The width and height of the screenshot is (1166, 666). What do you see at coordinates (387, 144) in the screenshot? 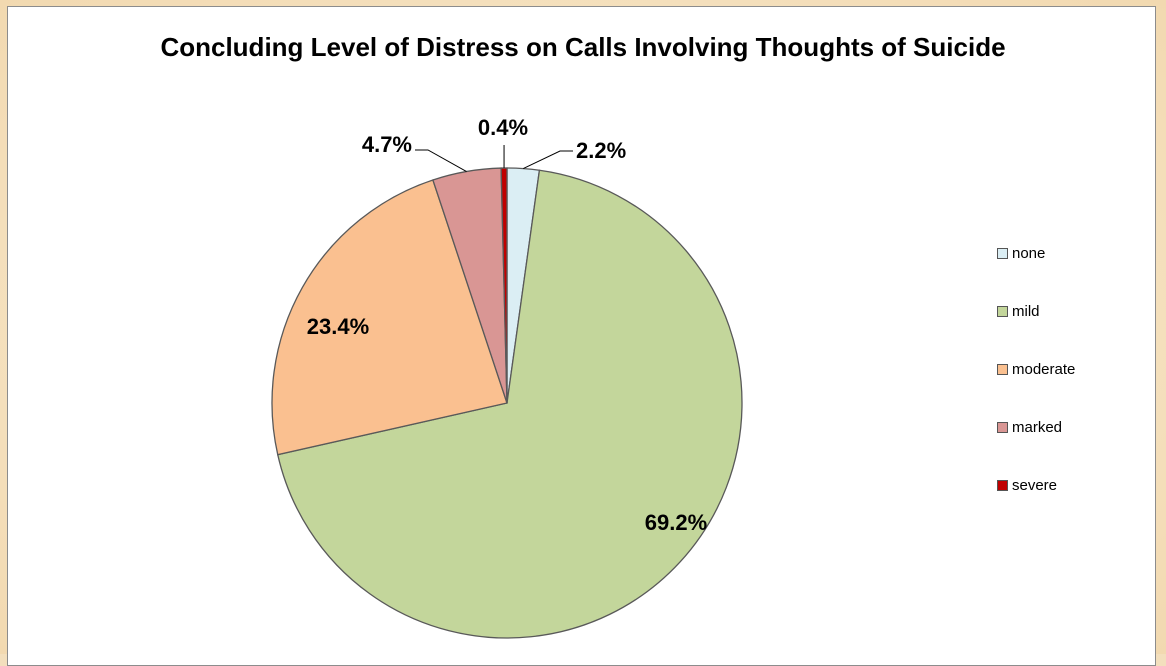
I see `data-label-marked: 4.7%` at bounding box center [387, 144].